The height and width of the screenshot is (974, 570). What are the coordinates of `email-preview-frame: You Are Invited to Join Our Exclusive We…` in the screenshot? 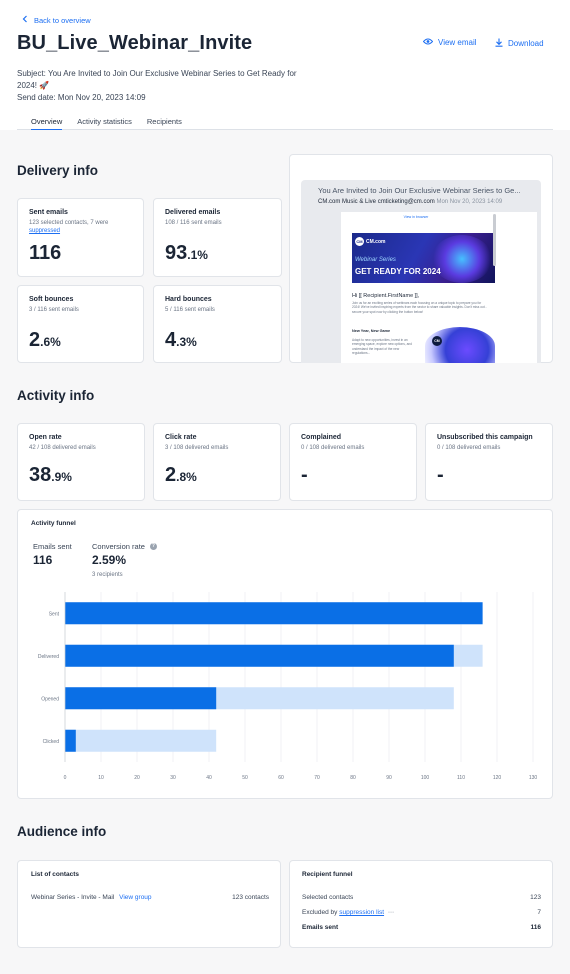 It's located at (421, 271).